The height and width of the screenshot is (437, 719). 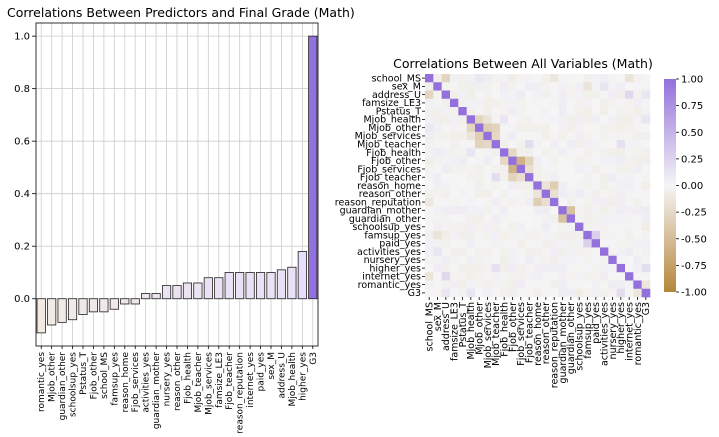 I want to click on colorbar-ticks: 1.00 0.75 0.50 0.25 0.00 -0.25 -0.50 -0.75 -1.00, so click(x=691, y=187).